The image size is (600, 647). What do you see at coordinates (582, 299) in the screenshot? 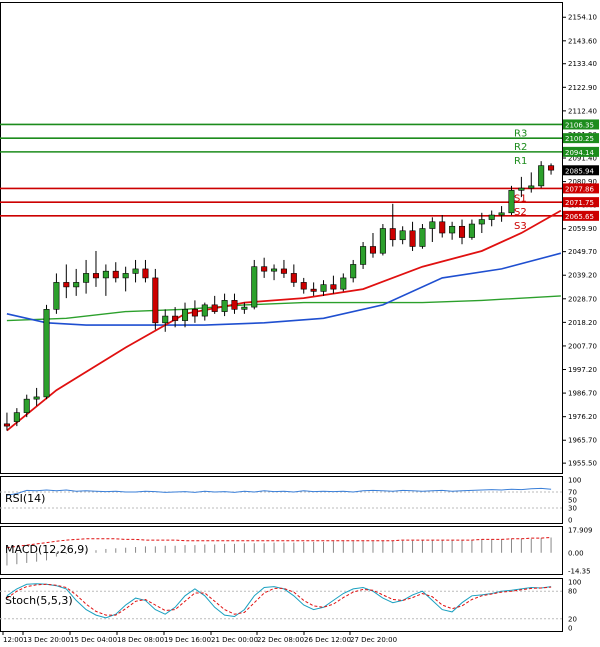
I see `price-tick-label: 2028.70` at bounding box center [582, 299].